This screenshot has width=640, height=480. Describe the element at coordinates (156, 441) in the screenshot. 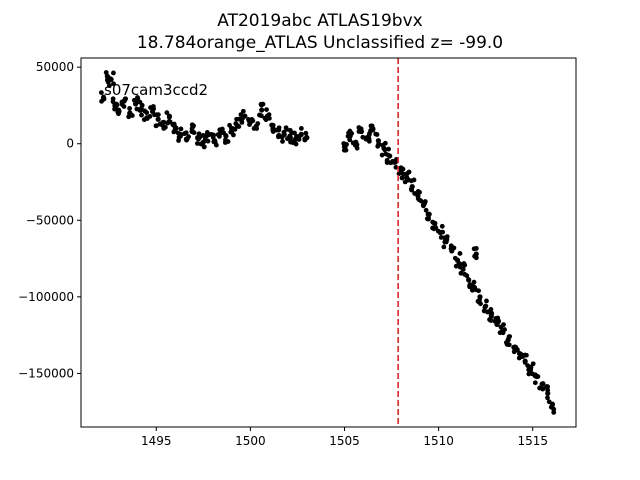

I see `x-tick-label: 1495` at that location.